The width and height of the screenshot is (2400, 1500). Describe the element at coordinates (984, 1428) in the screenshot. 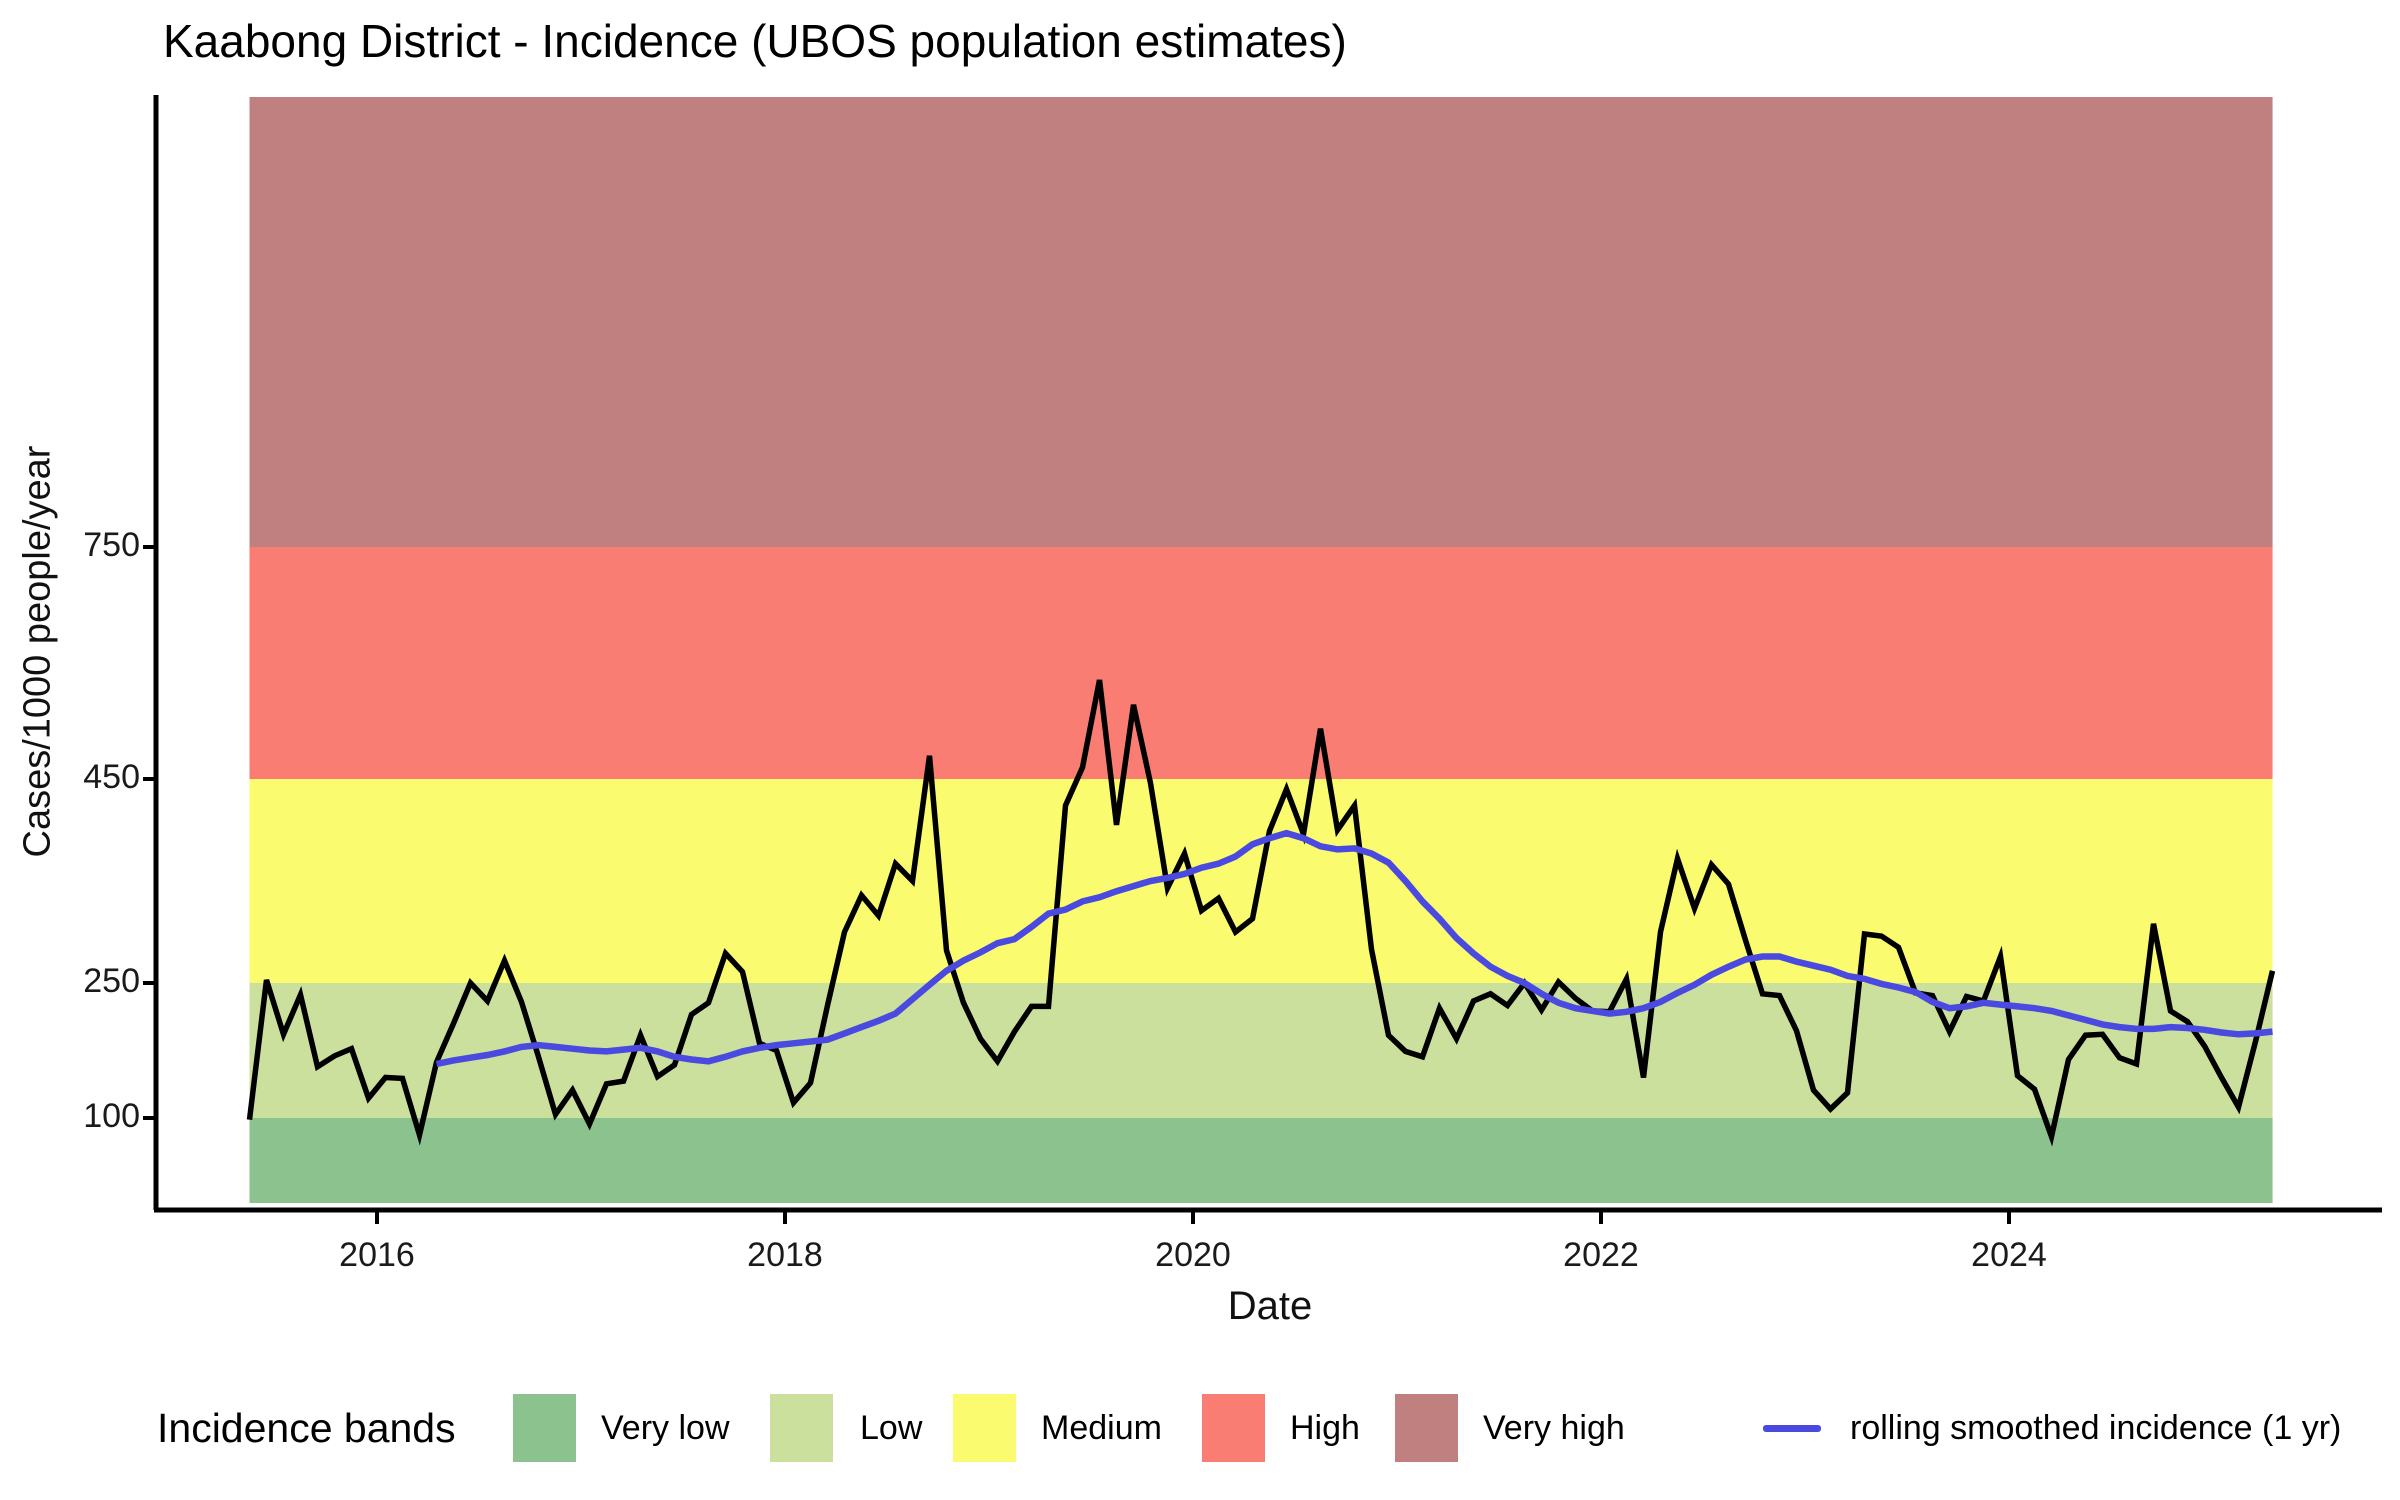

I see `legend-swatch-medium` at that location.